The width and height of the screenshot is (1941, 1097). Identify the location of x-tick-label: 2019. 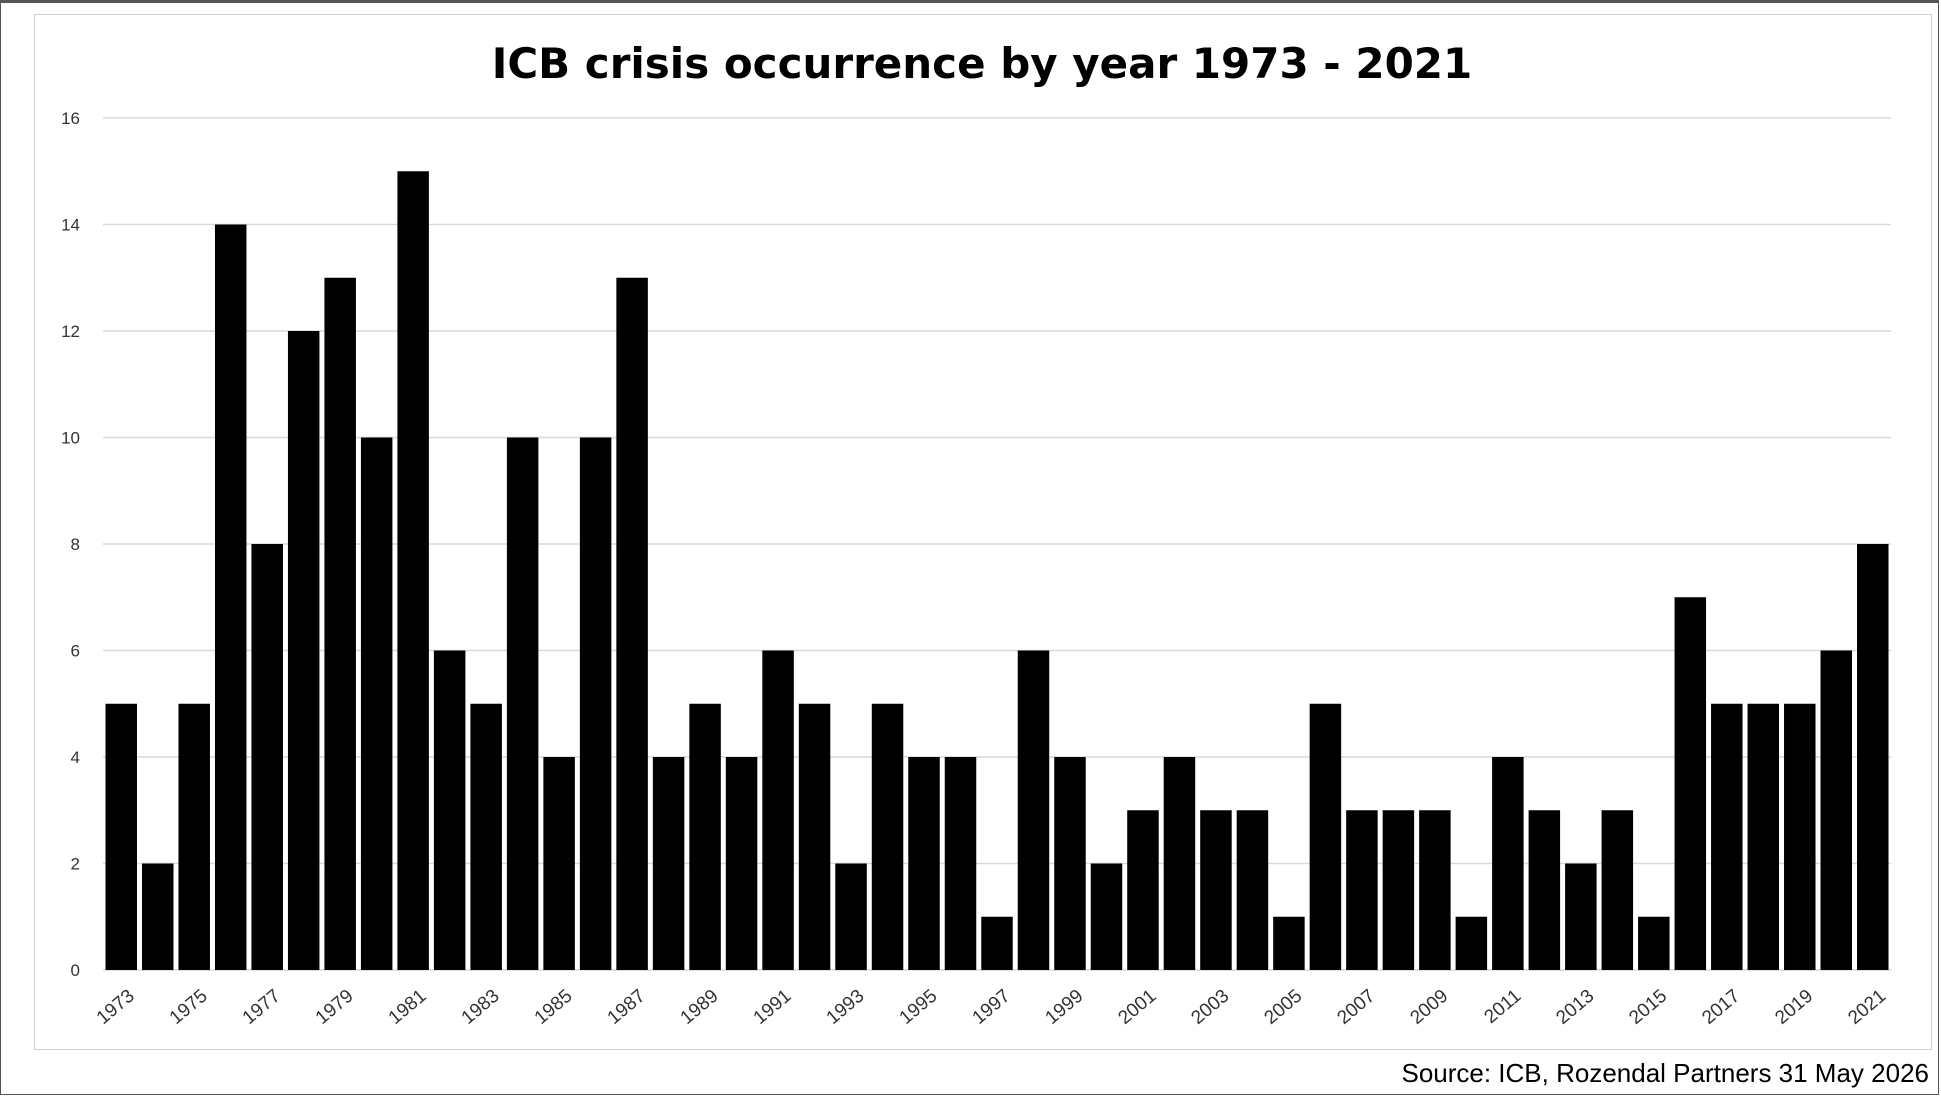
(1794, 1007).